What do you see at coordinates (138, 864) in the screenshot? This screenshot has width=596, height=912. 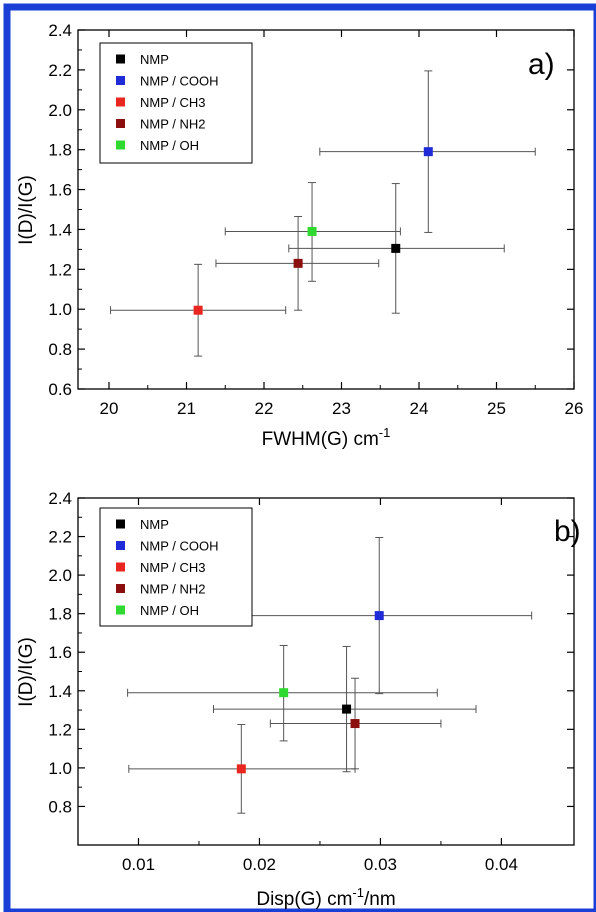 I see `x-tick-label: 0.01` at bounding box center [138, 864].